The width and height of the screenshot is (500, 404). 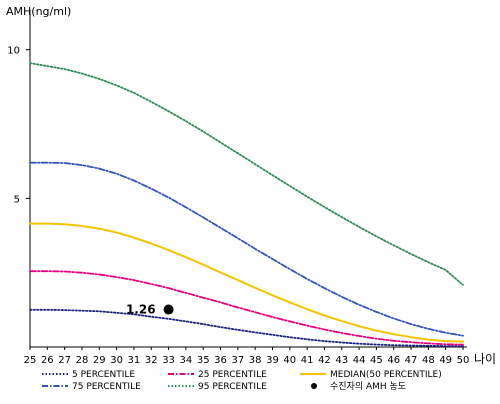 What do you see at coordinates (151, 360) in the screenshot?
I see `x-tick-label: 32` at bounding box center [151, 360].